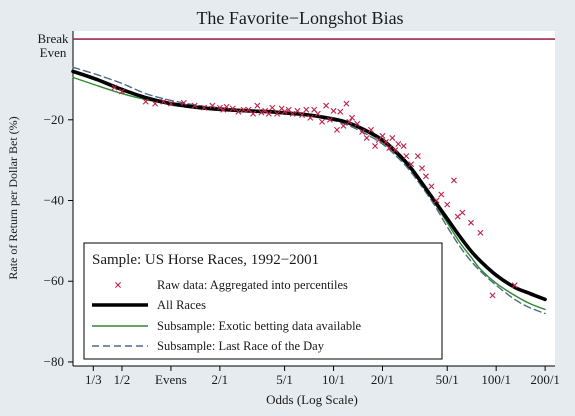  Describe the element at coordinates (447, 379) in the screenshot. I see `x-tick-label: 50/1` at that location.